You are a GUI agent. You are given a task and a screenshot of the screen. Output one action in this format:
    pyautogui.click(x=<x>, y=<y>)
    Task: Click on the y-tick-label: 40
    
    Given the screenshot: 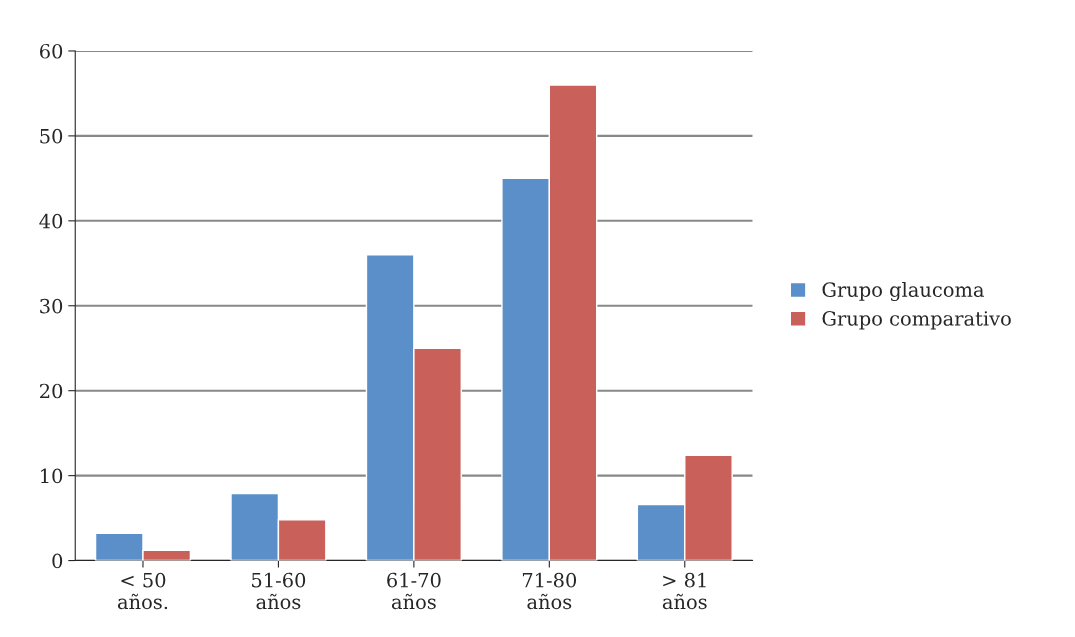 What is the action you would take?
    pyautogui.click(x=51, y=221)
    